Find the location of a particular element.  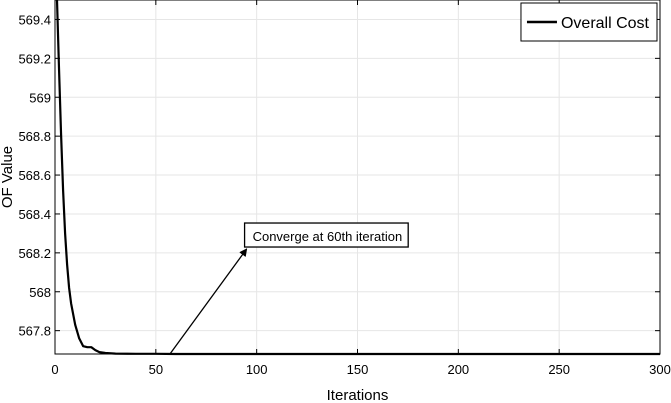

y-tick-label: 569.2 is located at coordinates (34, 58).